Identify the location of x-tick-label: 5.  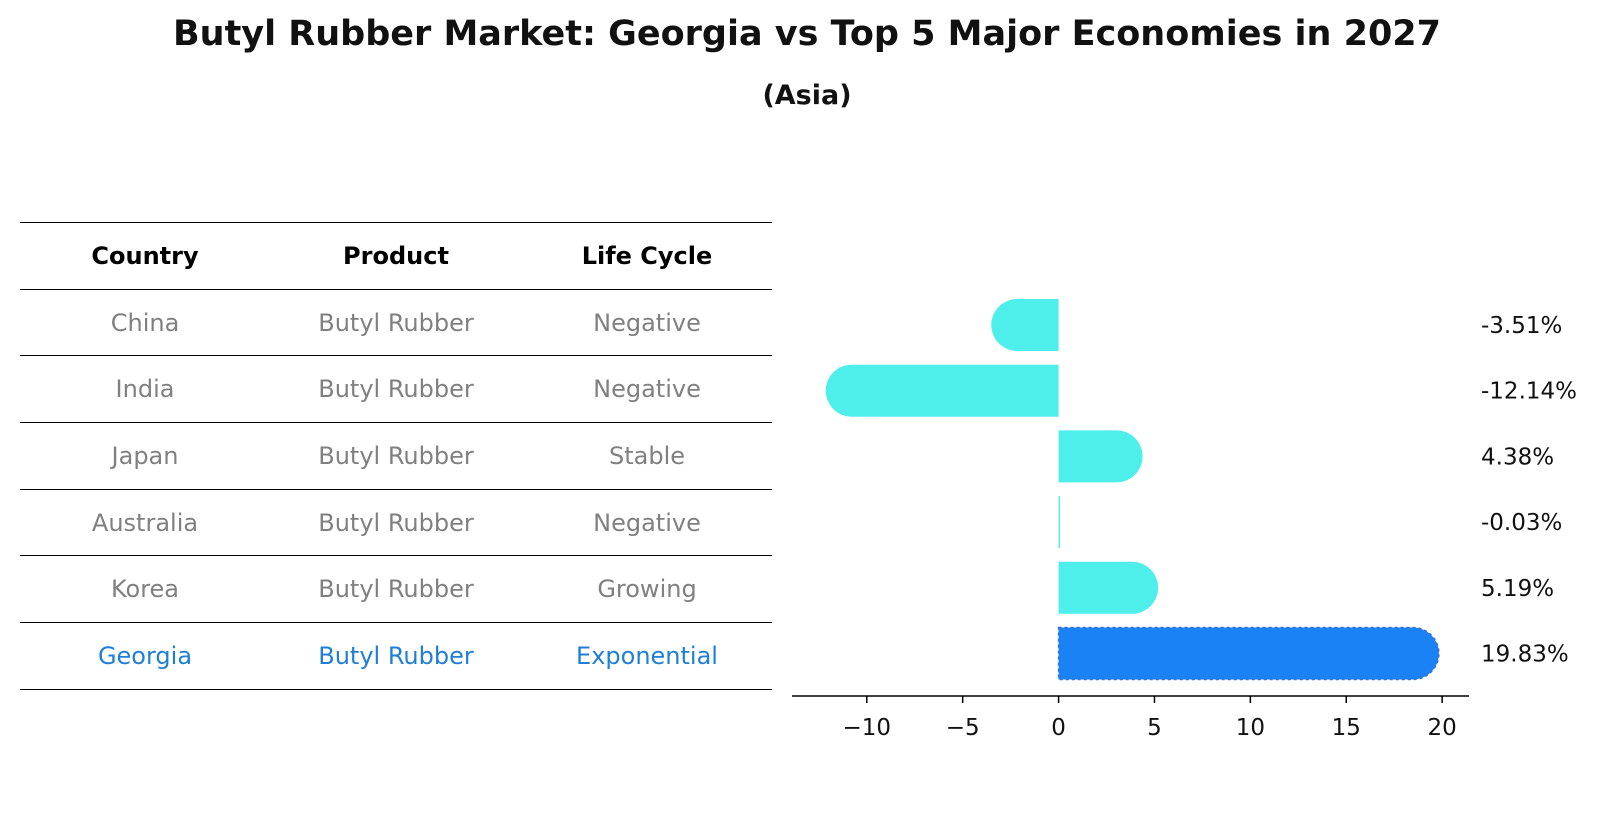
(1154, 728).